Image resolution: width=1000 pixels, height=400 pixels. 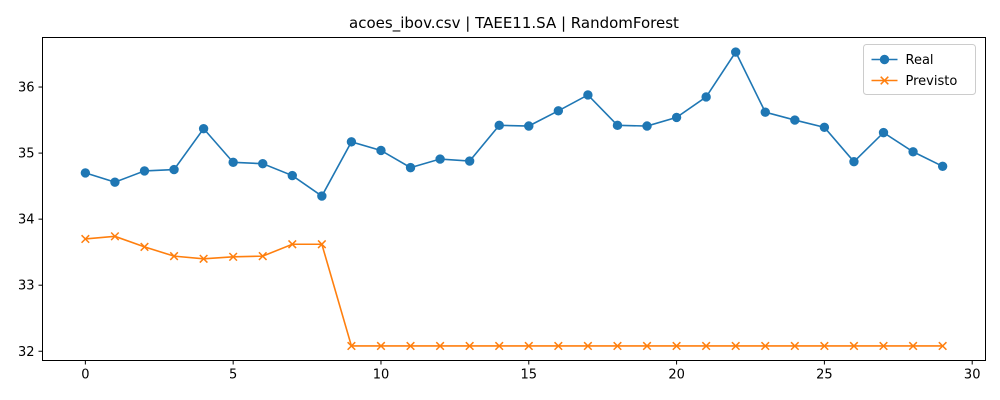 I want to click on y-tick-label: 32, so click(x=26, y=352).